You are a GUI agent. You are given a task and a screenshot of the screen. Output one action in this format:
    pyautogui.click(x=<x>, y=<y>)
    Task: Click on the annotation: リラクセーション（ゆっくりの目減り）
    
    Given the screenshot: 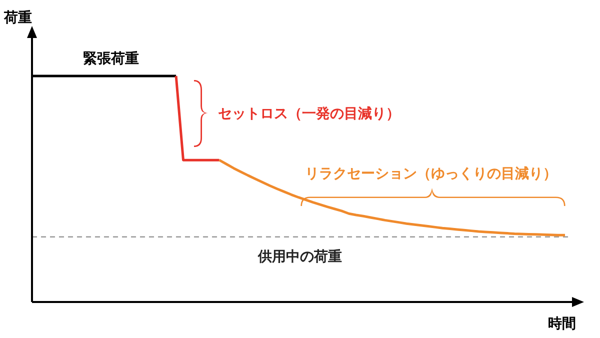 What is the action you would take?
    pyautogui.click(x=431, y=174)
    